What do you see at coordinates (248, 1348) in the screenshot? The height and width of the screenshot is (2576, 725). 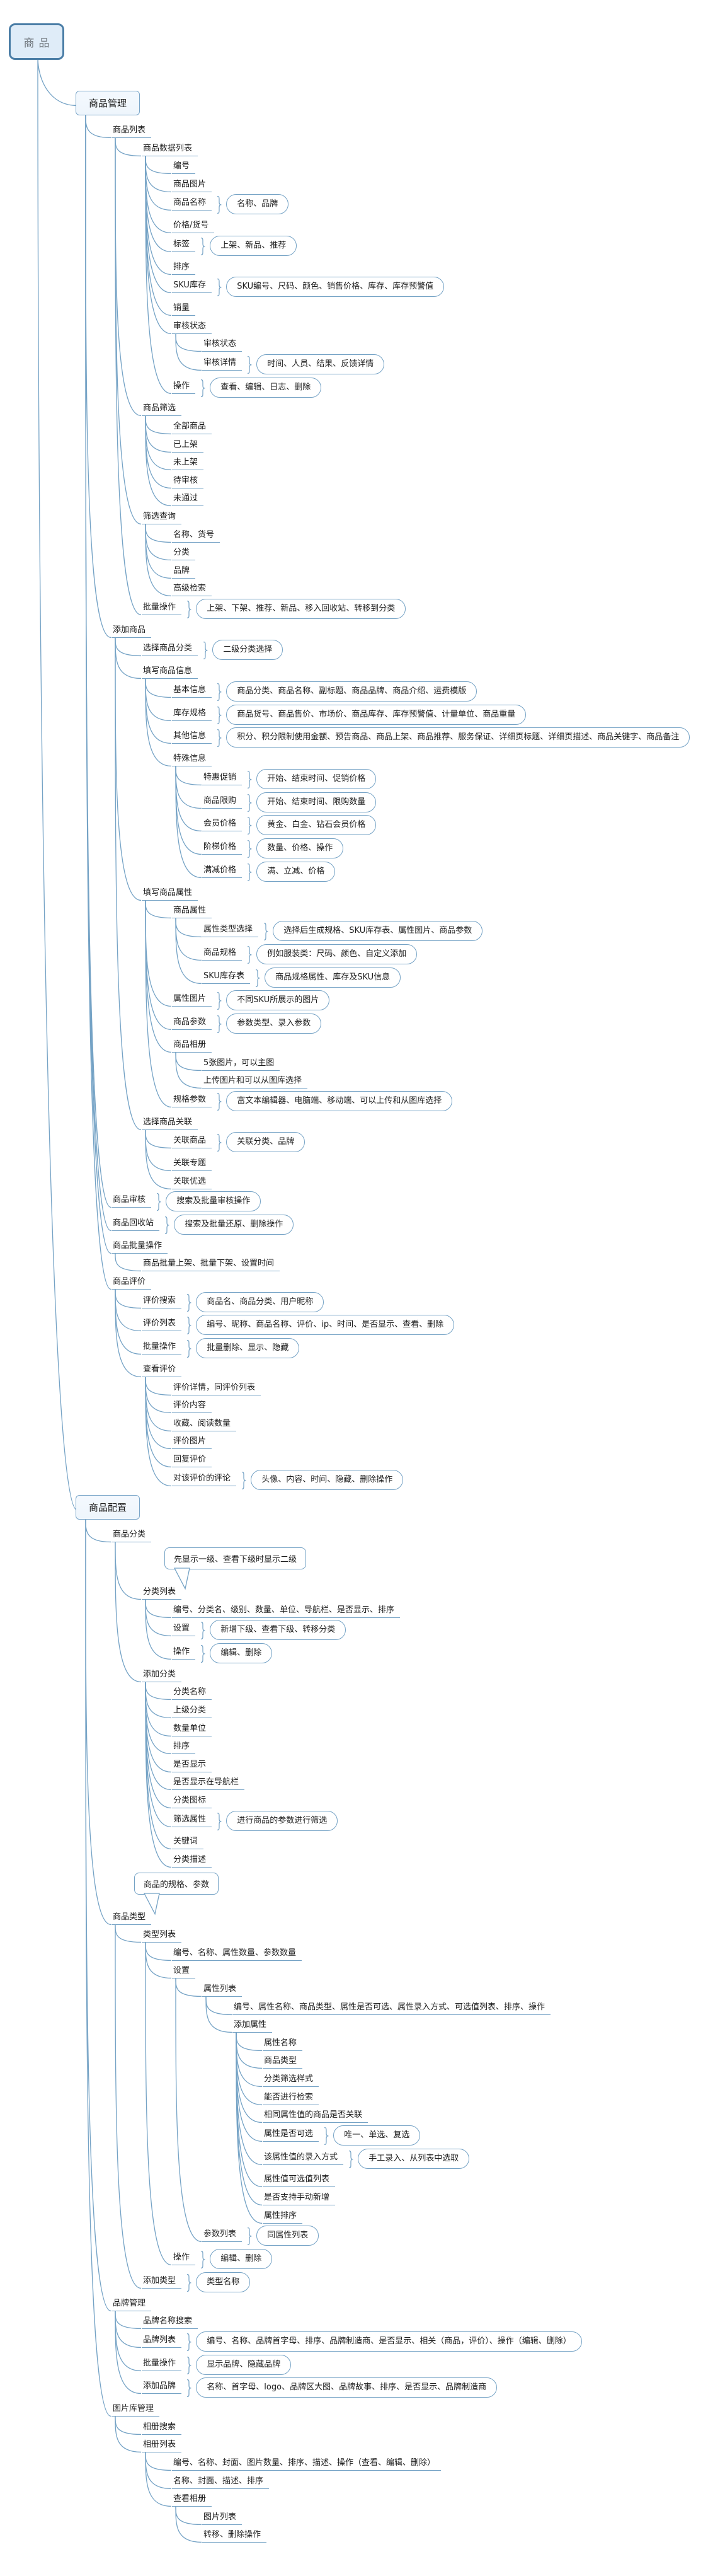 I see `detail-pill: 批量删除、显示、隐藏` at bounding box center [248, 1348].